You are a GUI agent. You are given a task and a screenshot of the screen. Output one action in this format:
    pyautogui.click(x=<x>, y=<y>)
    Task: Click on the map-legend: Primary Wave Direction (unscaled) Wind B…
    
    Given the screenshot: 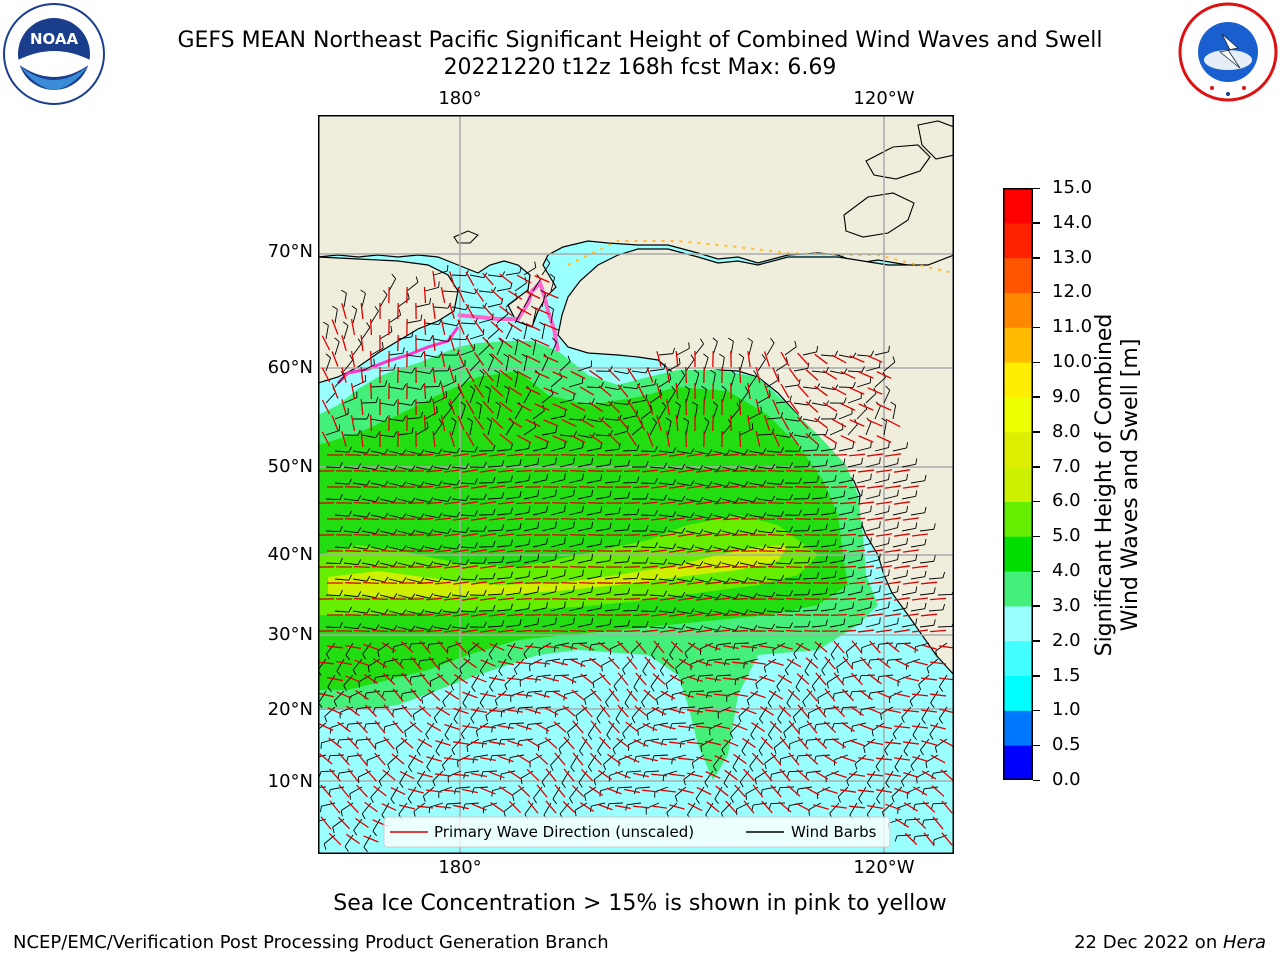 What is the action you would take?
    pyautogui.click(x=637, y=832)
    